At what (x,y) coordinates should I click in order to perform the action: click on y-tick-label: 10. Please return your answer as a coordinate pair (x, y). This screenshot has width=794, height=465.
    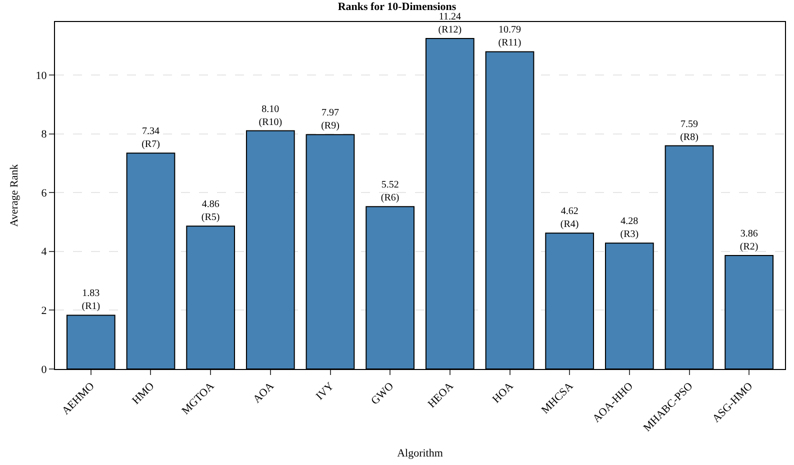
    Looking at the image, I should click on (42, 76).